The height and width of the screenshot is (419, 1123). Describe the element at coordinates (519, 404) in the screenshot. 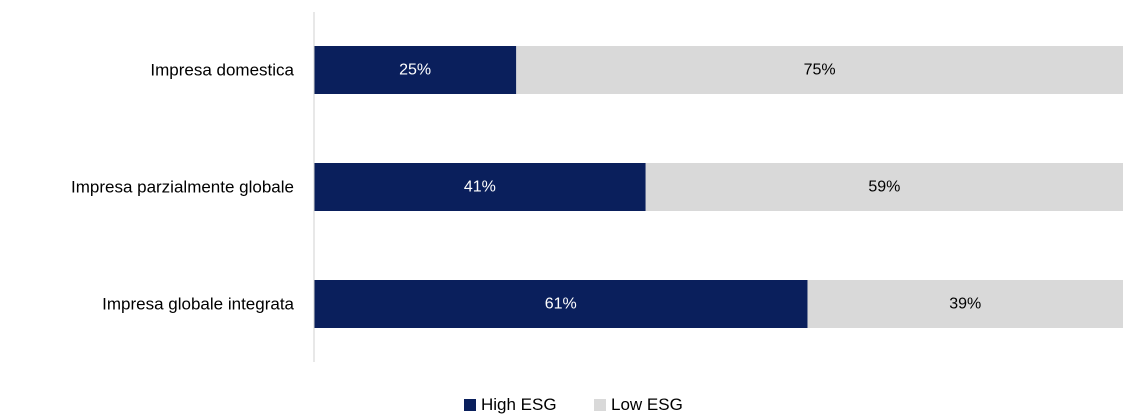

I see `legend-label-high-esg: High ESG` at that location.